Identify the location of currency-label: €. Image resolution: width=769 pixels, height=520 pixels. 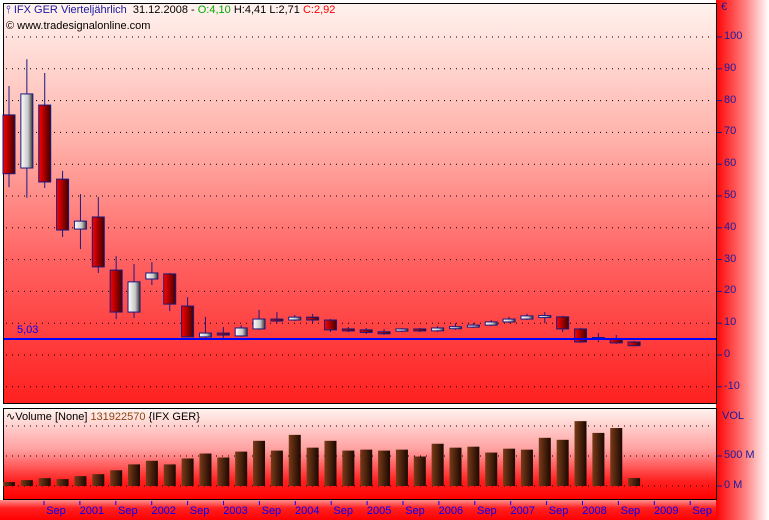
(724, 7).